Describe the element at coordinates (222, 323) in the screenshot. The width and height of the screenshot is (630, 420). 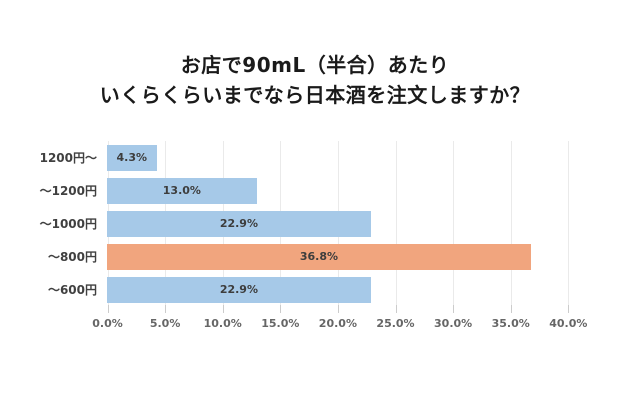
I see `x-tick-label: 10.0%` at that location.